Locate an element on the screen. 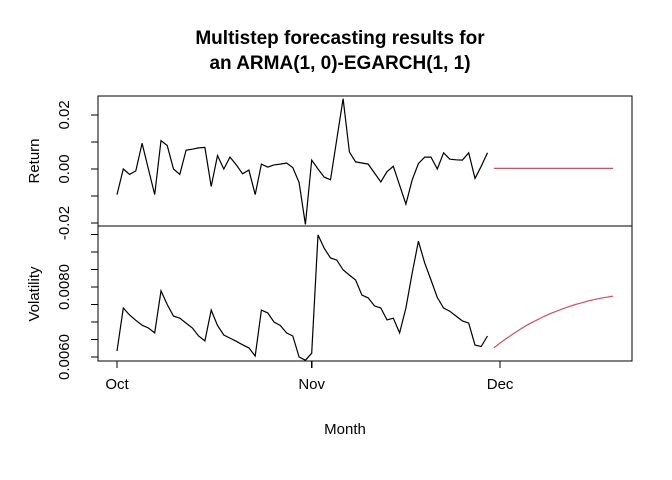  chart-title-line2: an ARMA(1, 0)-EGARCH(1, 1) is located at coordinates (339, 63).